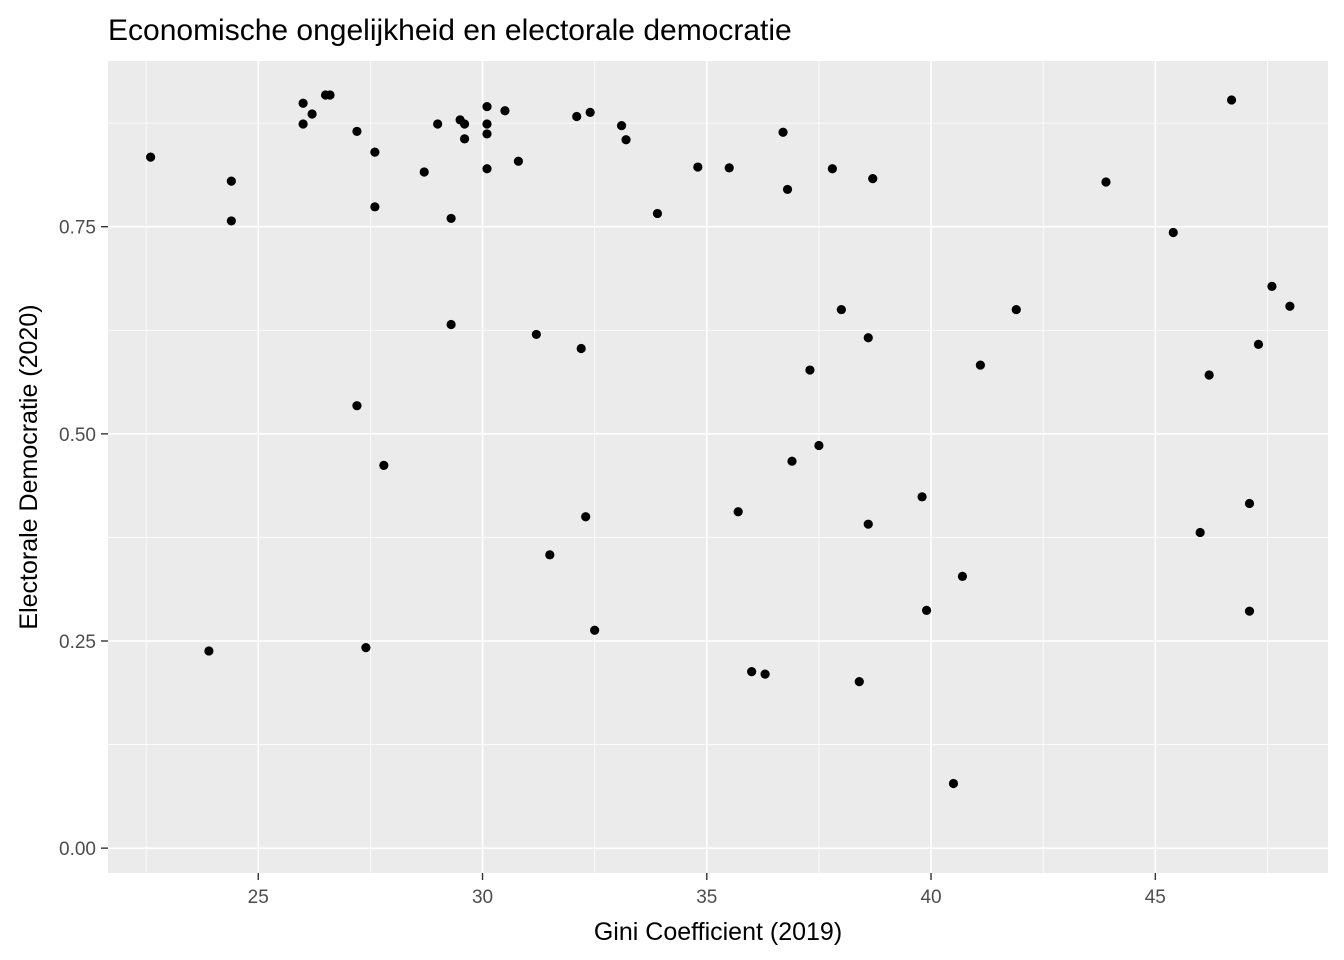 The image size is (1344, 960). What do you see at coordinates (930, 897) in the screenshot?
I see `x-tick-label: 40` at bounding box center [930, 897].